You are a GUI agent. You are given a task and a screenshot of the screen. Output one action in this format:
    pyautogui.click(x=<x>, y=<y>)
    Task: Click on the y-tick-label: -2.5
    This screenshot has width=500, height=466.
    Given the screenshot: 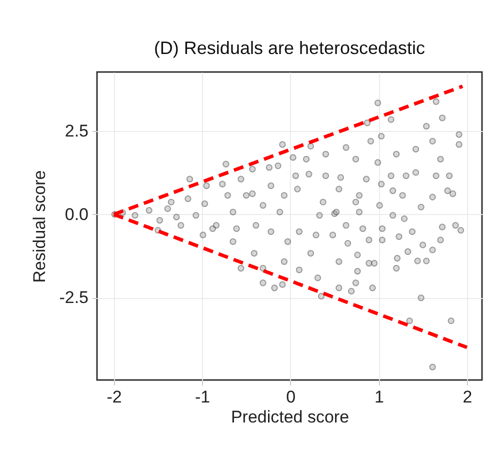 What is the action you would take?
    pyautogui.click(x=73, y=298)
    